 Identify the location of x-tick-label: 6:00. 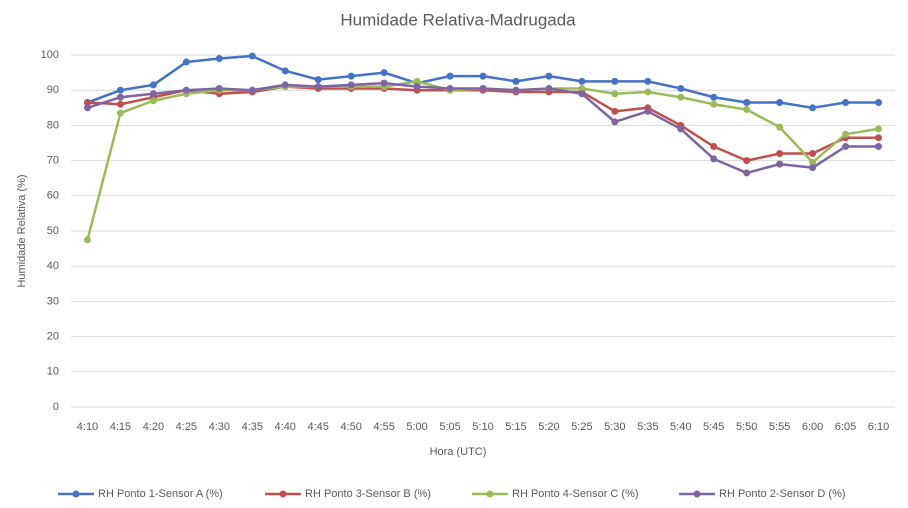
(812, 427).